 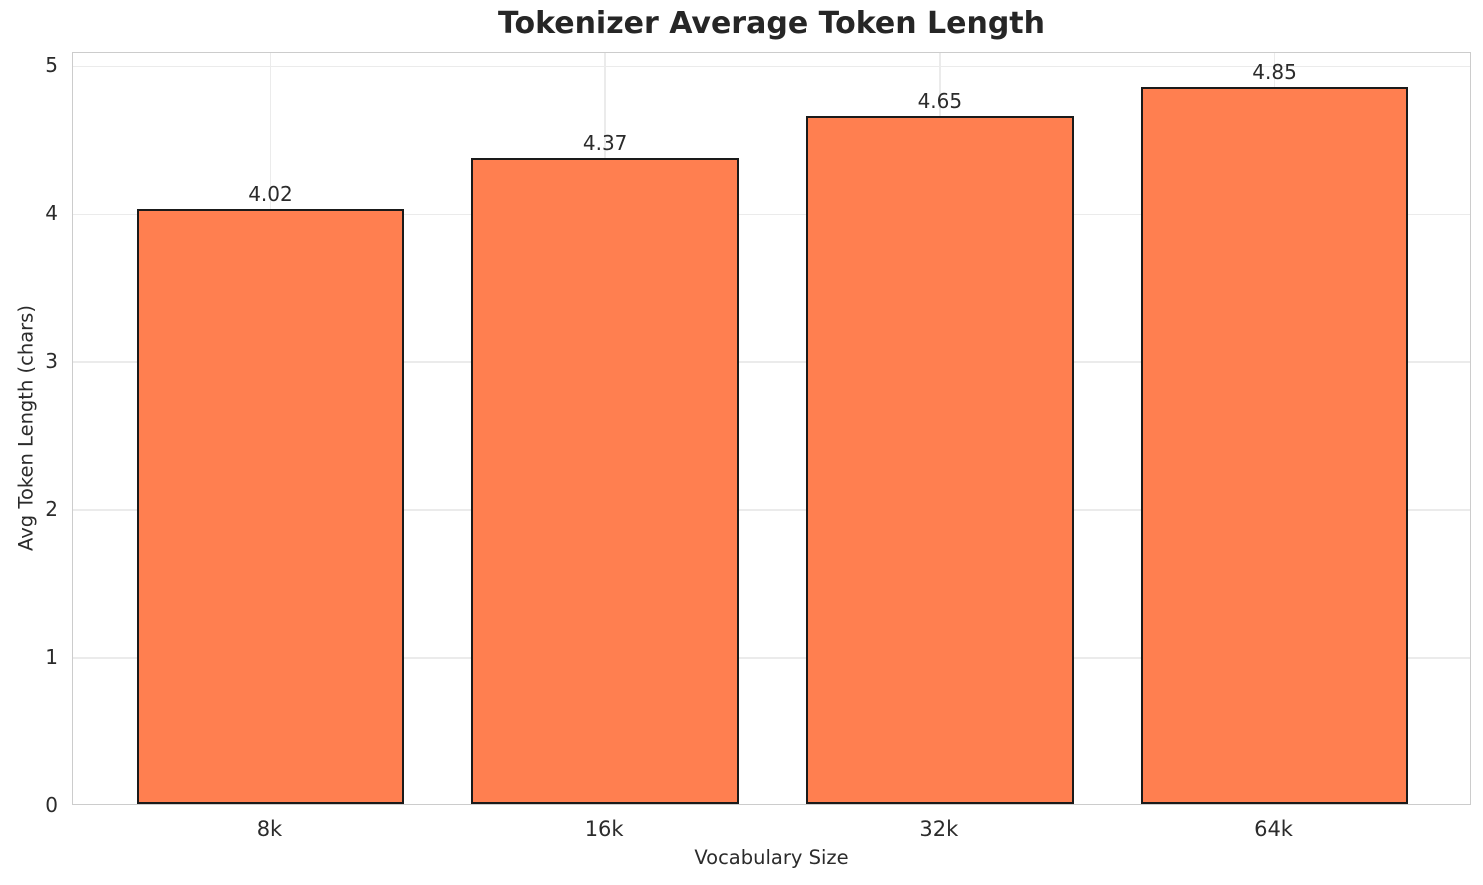 I want to click on bar-value-label: 4.85, so click(x=1274, y=71).